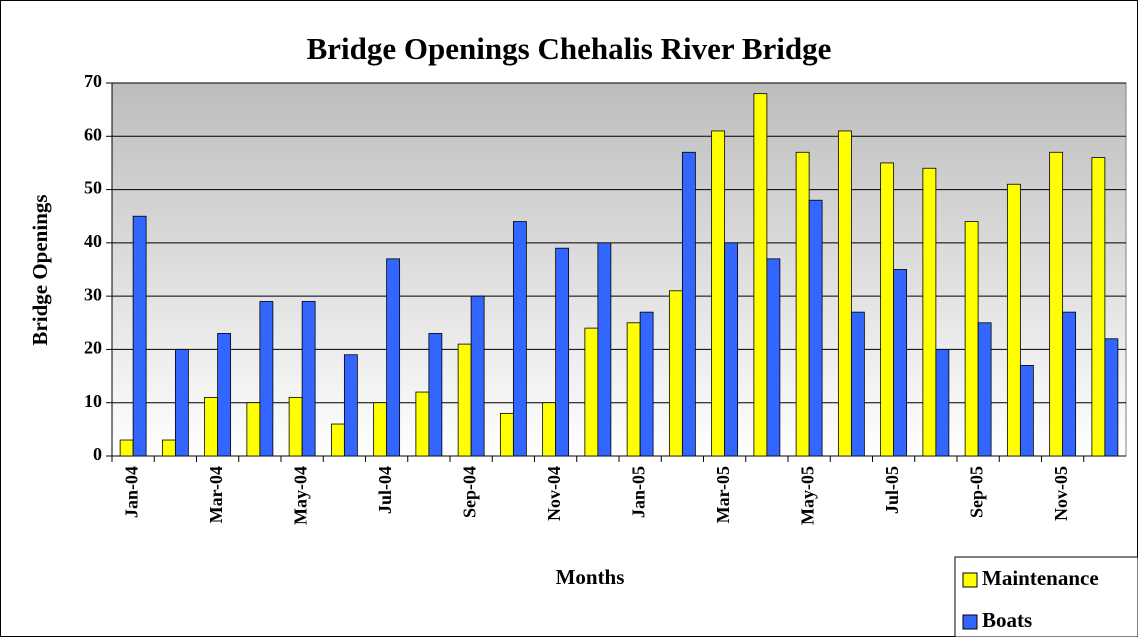  Describe the element at coordinates (469, 492) in the screenshot. I see `x-tick-label: Sep-04` at that location.